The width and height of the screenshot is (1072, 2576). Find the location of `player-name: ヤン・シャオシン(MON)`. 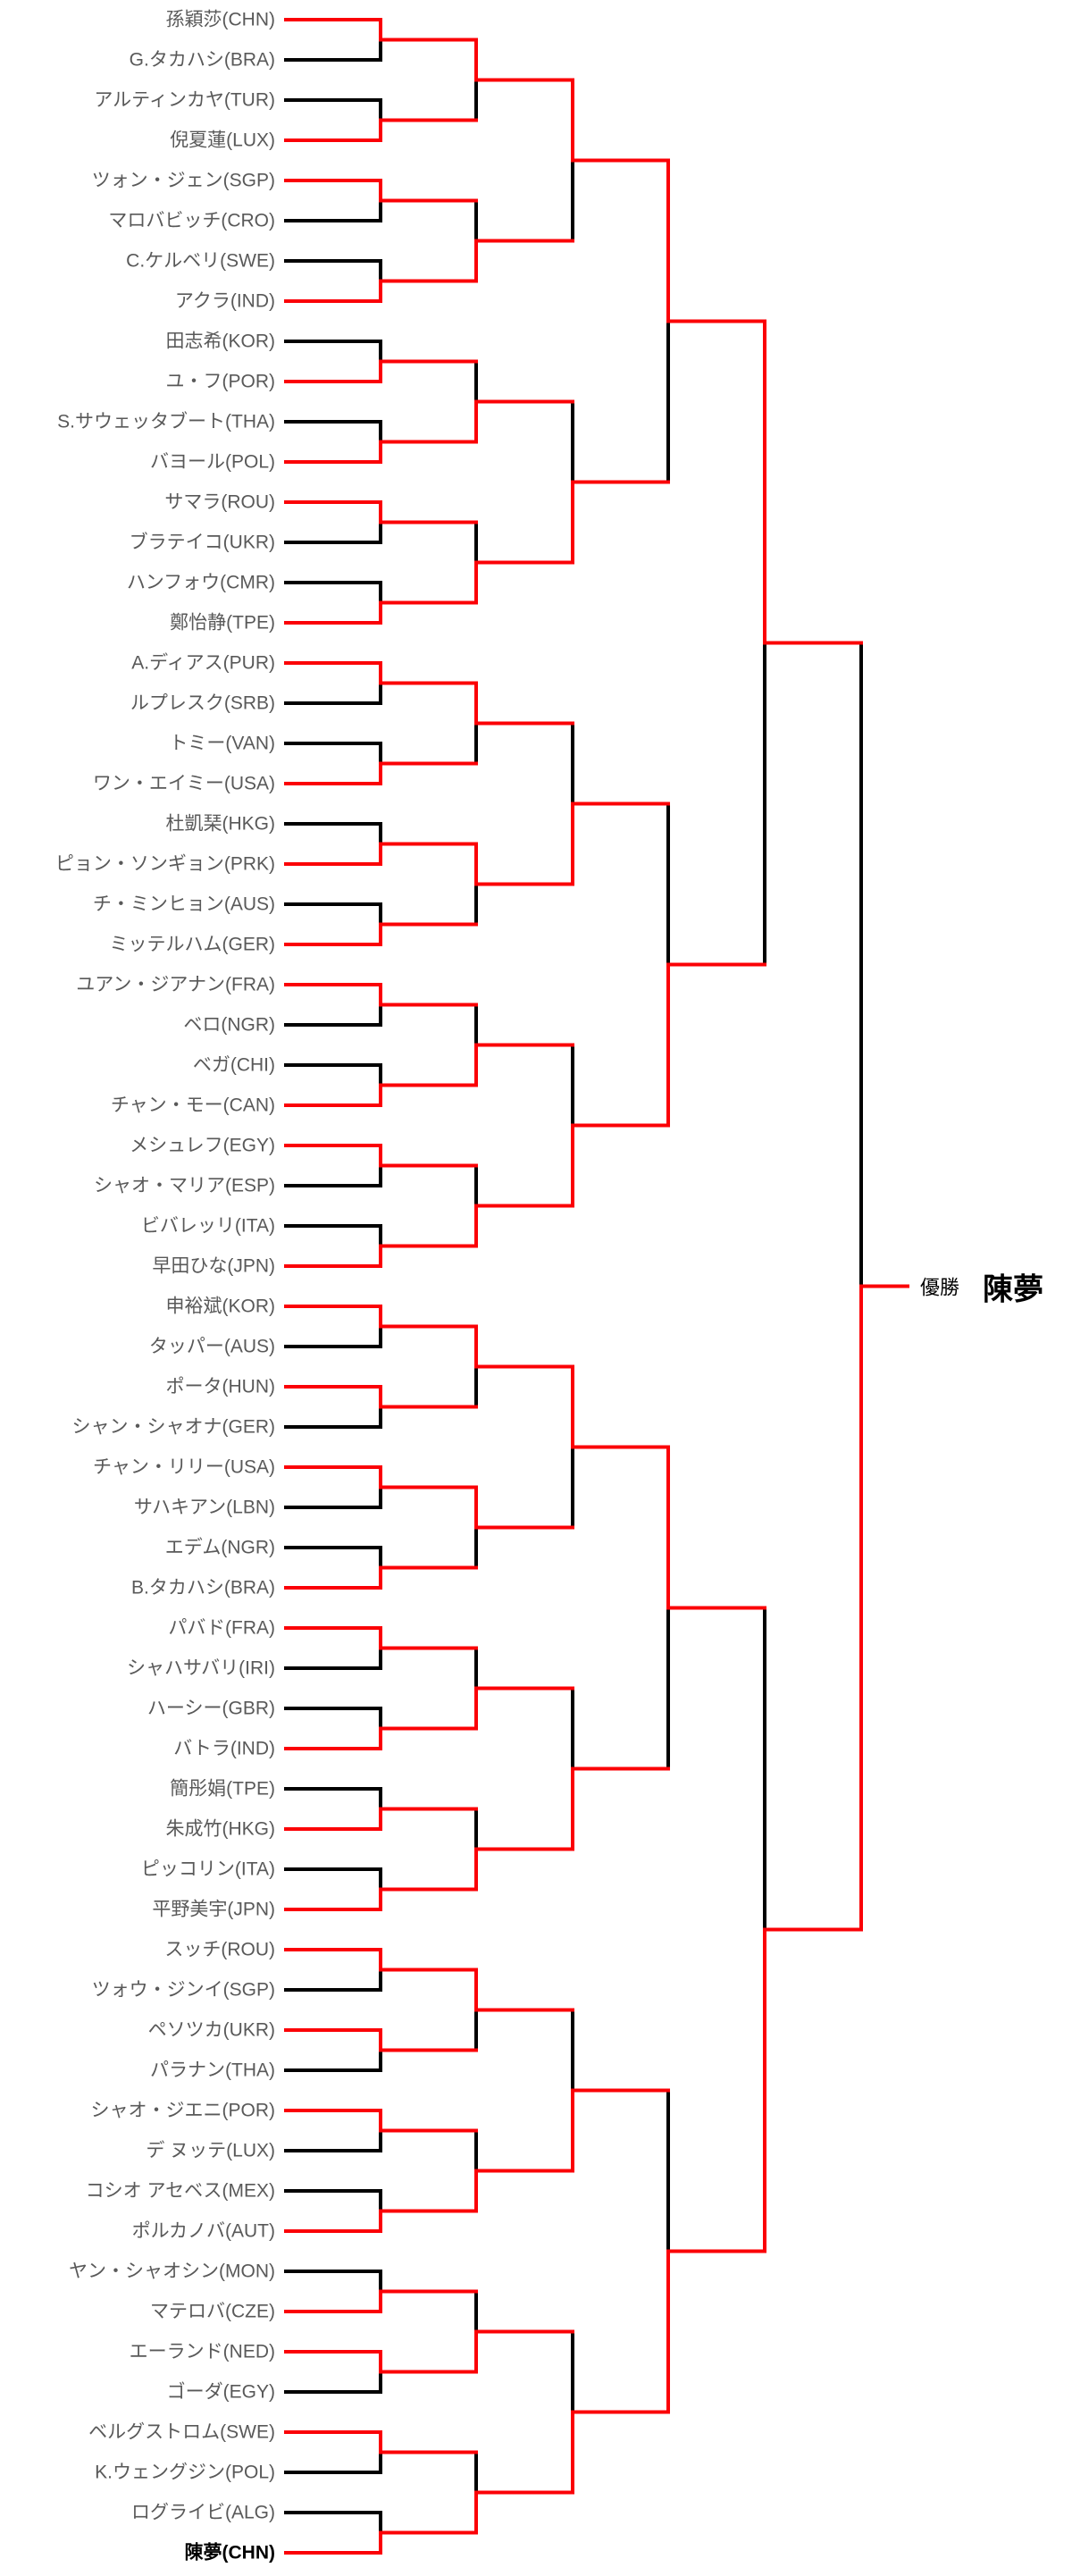

player-name: ヤン・シャオシン(MON) is located at coordinates (172, 2271).